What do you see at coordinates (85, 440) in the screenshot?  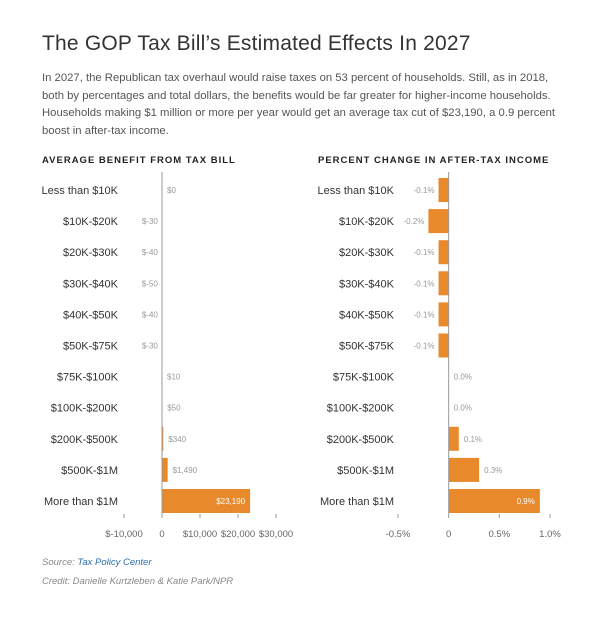 I see `benefit-category-label: $200K-$500K` at bounding box center [85, 440].